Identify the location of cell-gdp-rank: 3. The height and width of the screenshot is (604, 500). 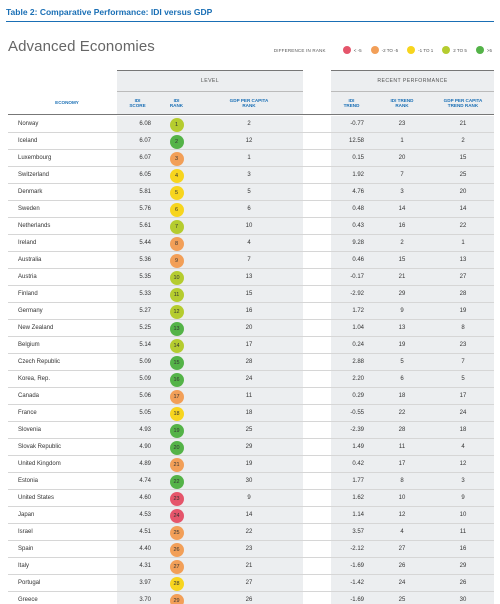
(249, 175).